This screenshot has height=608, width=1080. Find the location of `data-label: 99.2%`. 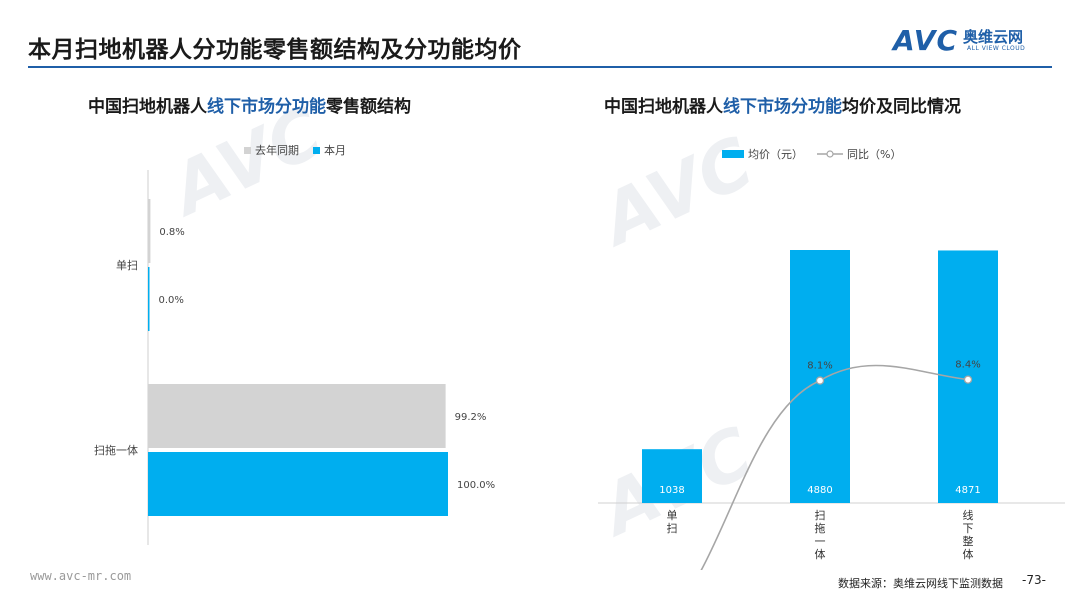

data-label: 99.2% is located at coordinates (471, 417).